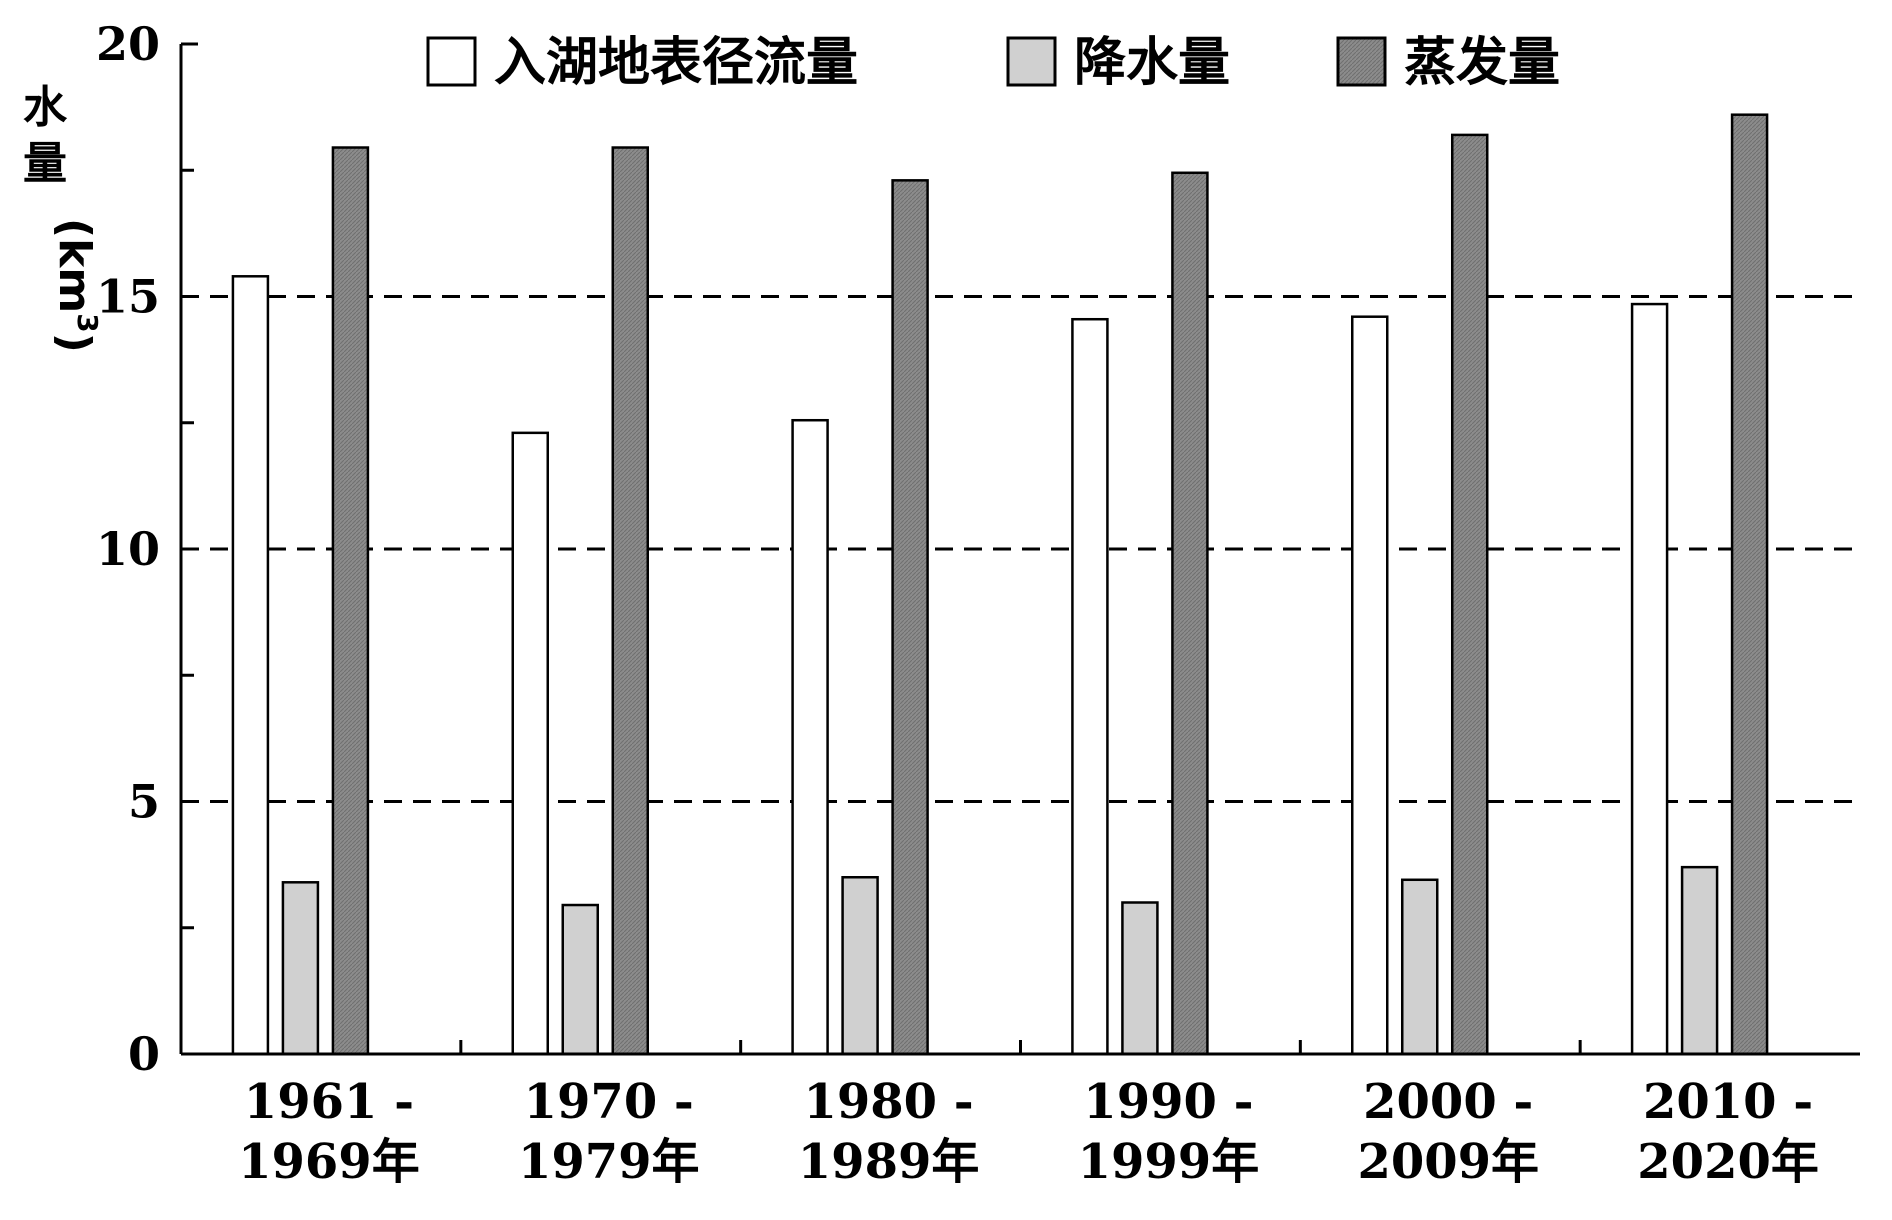 The width and height of the screenshot is (1892, 1220). I want to click on legend-label-2: 蒸发量, so click(1482, 63).